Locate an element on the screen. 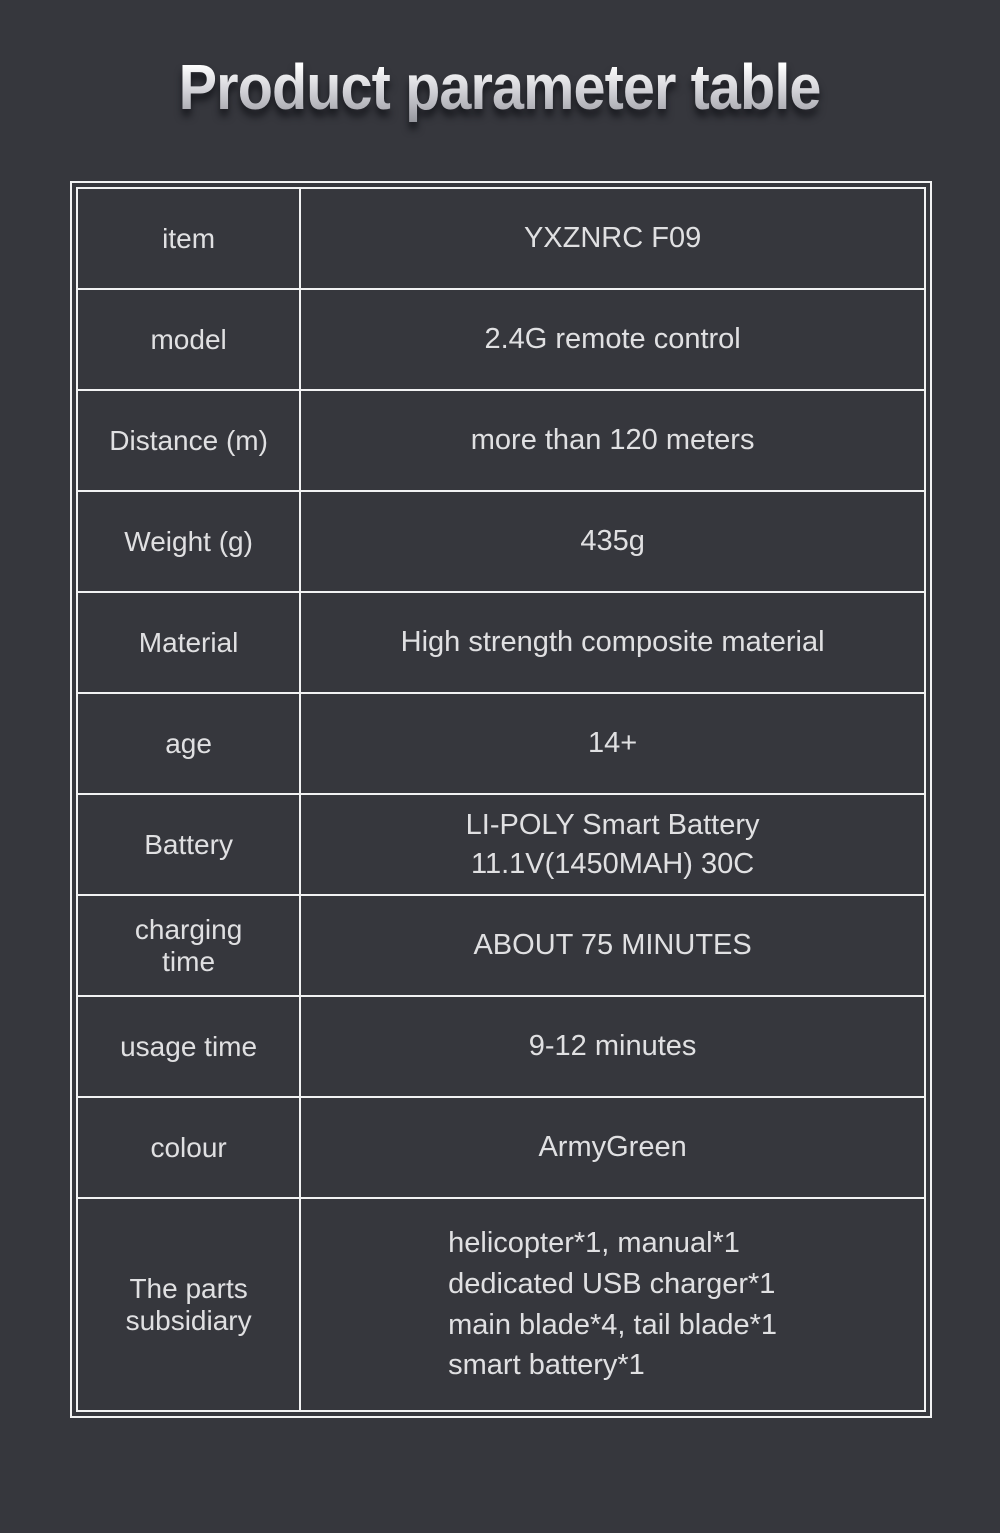 Image resolution: width=1000 pixels, height=1533 pixels. table-row: charging time ABOUT 75 MINUTES is located at coordinates (500, 945).